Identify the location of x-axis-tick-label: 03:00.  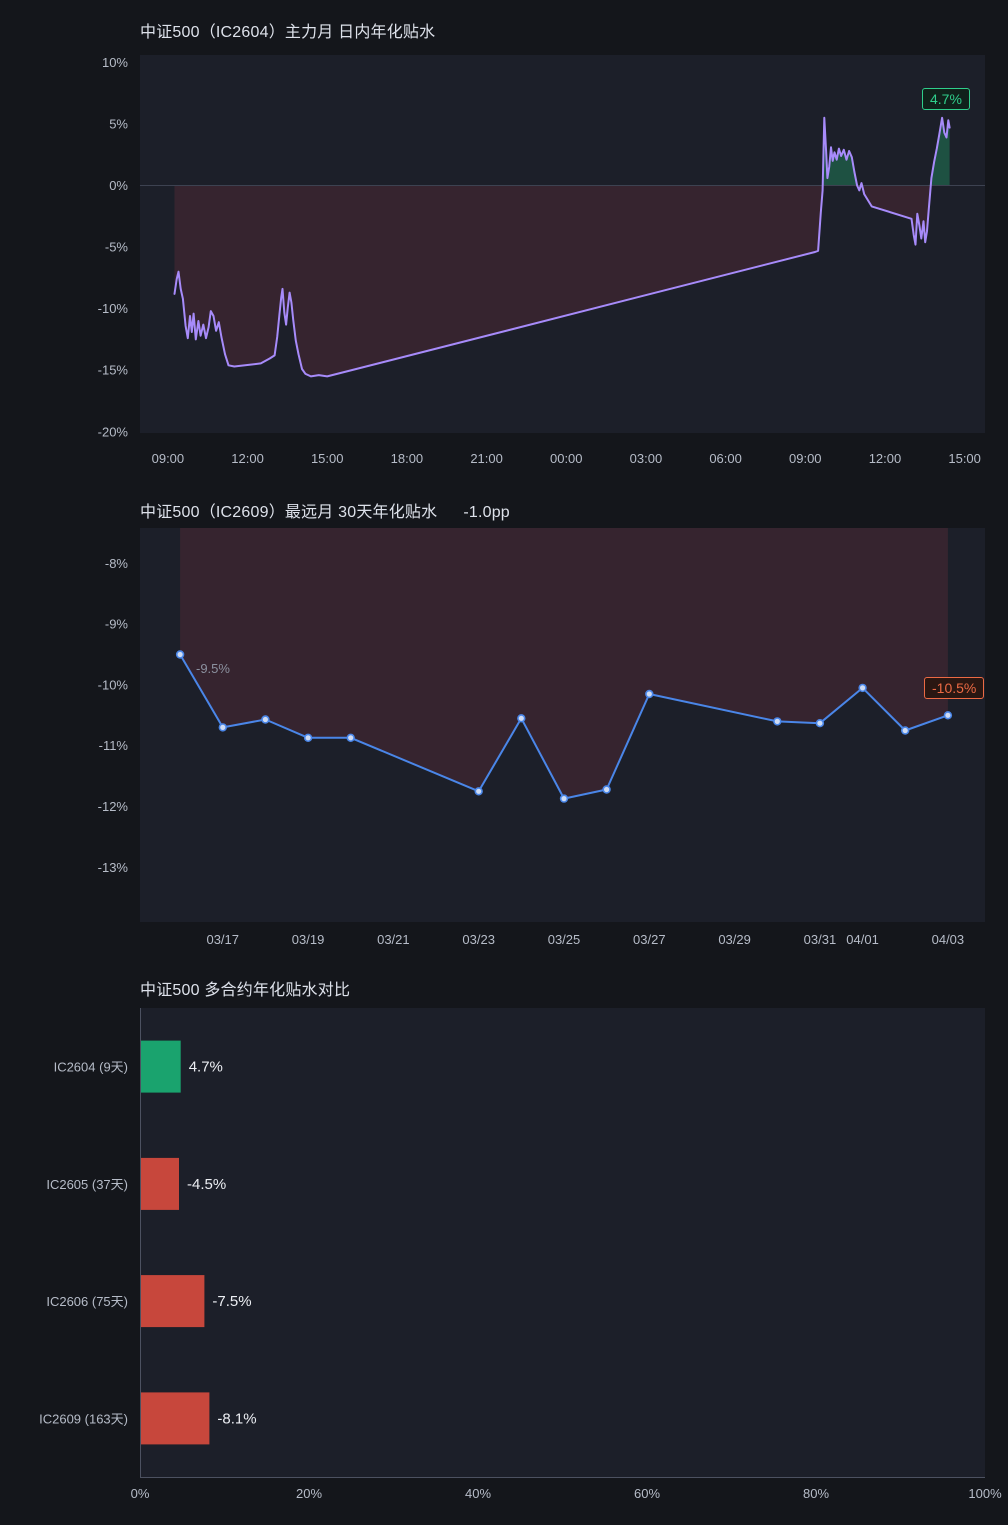
(646, 458).